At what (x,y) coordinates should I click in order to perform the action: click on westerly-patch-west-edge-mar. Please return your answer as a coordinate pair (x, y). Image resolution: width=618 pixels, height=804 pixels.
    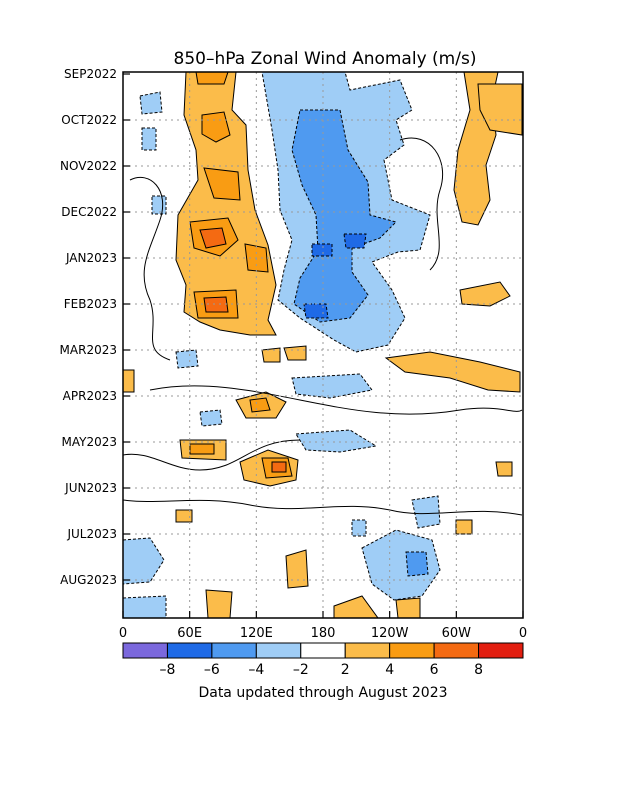
    Looking at the image, I should click on (129, 381).